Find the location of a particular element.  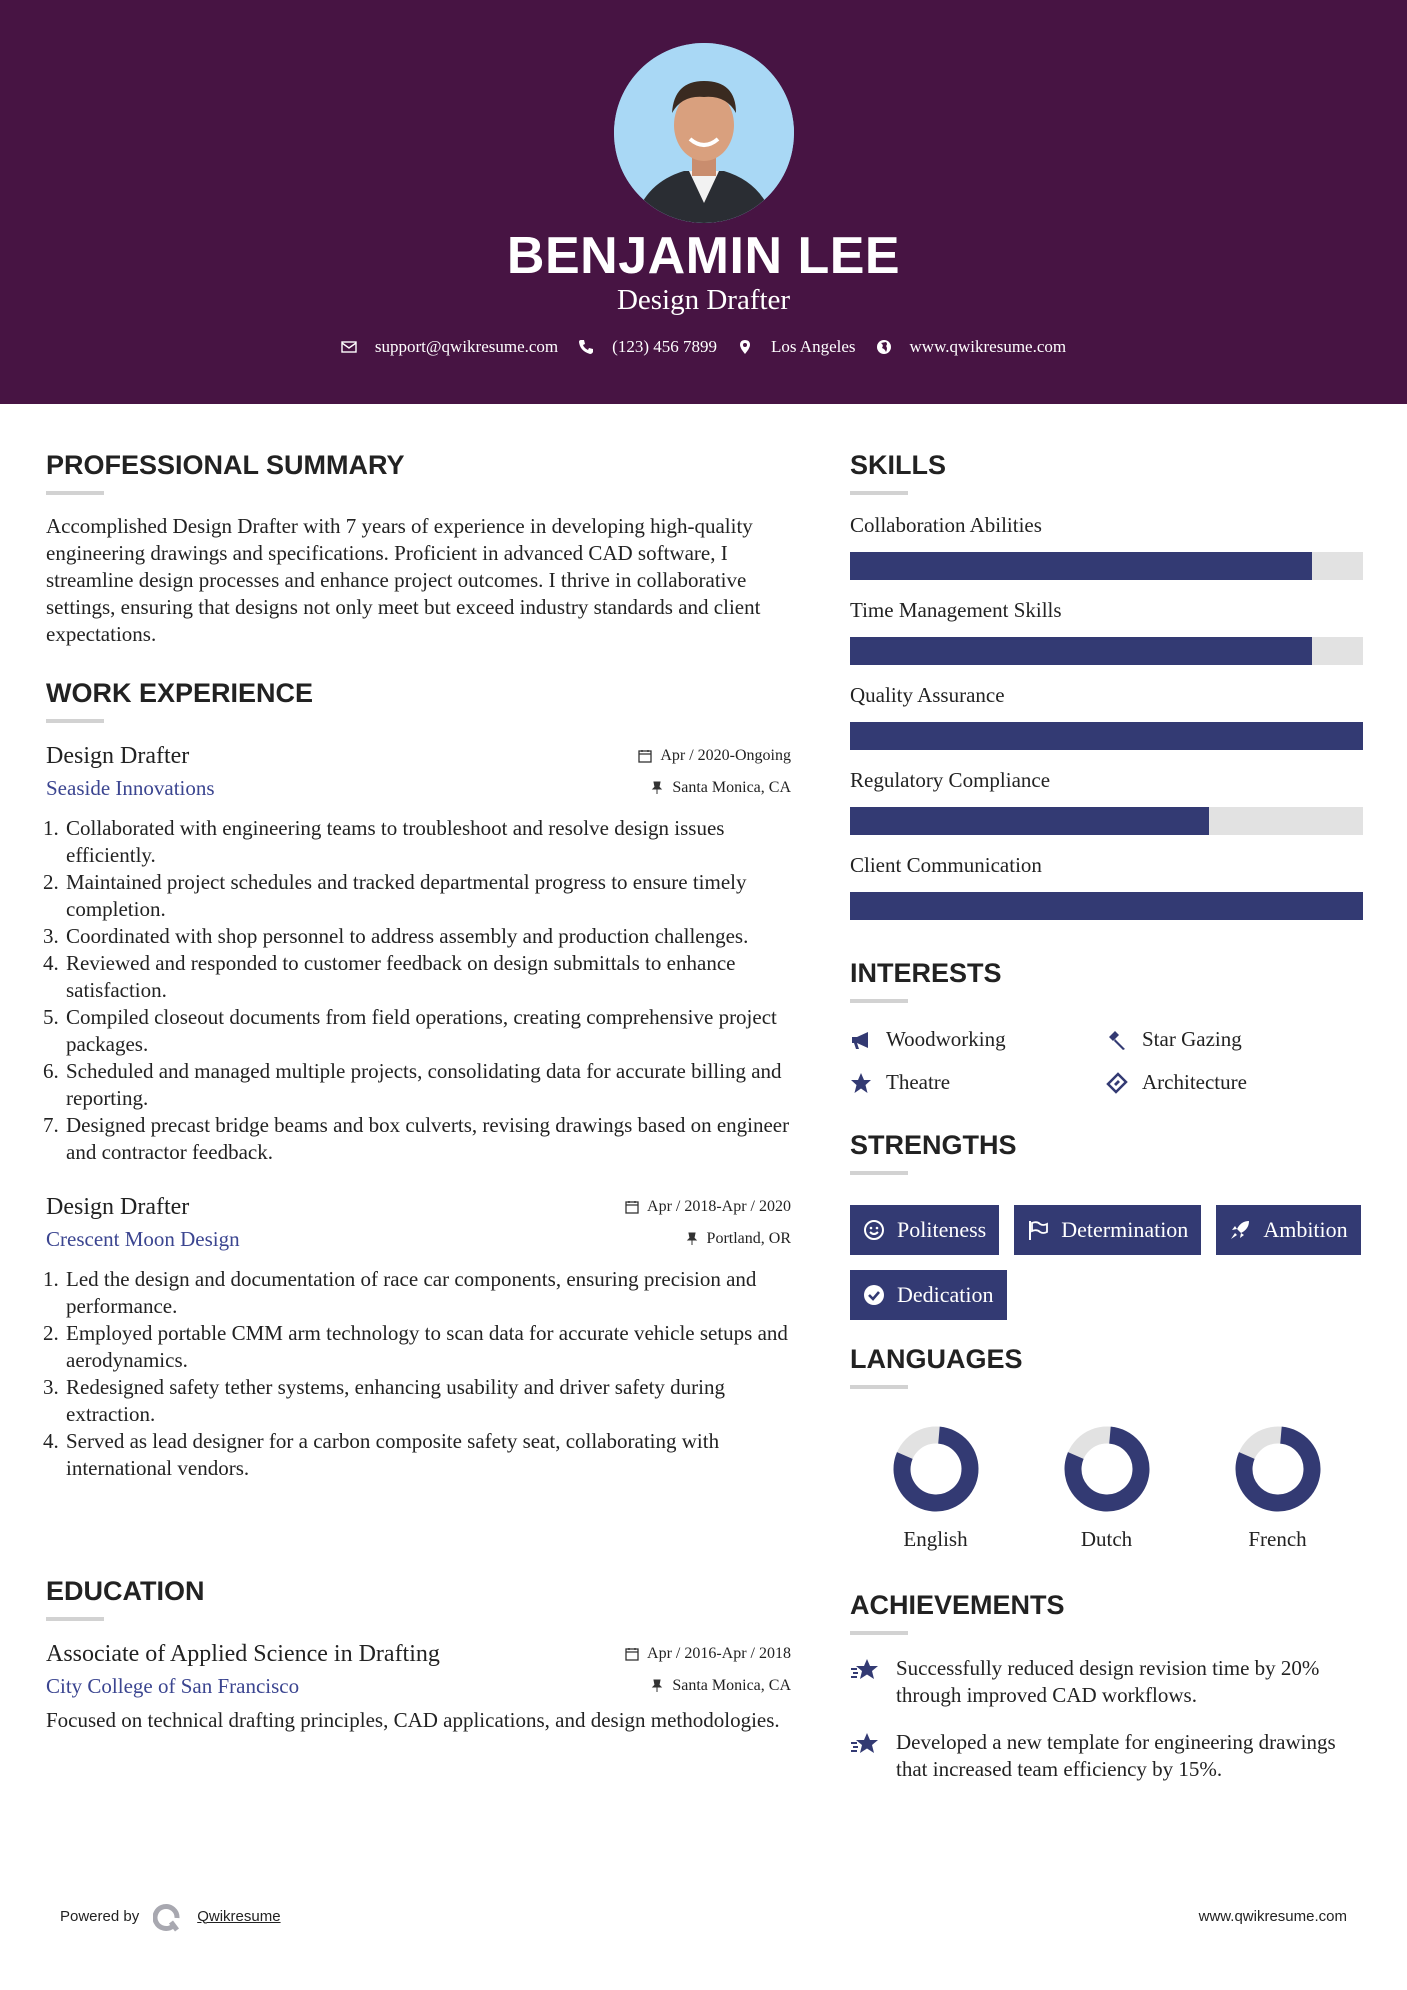

strength-badge: Ambition is located at coordinates (1288, 1230).